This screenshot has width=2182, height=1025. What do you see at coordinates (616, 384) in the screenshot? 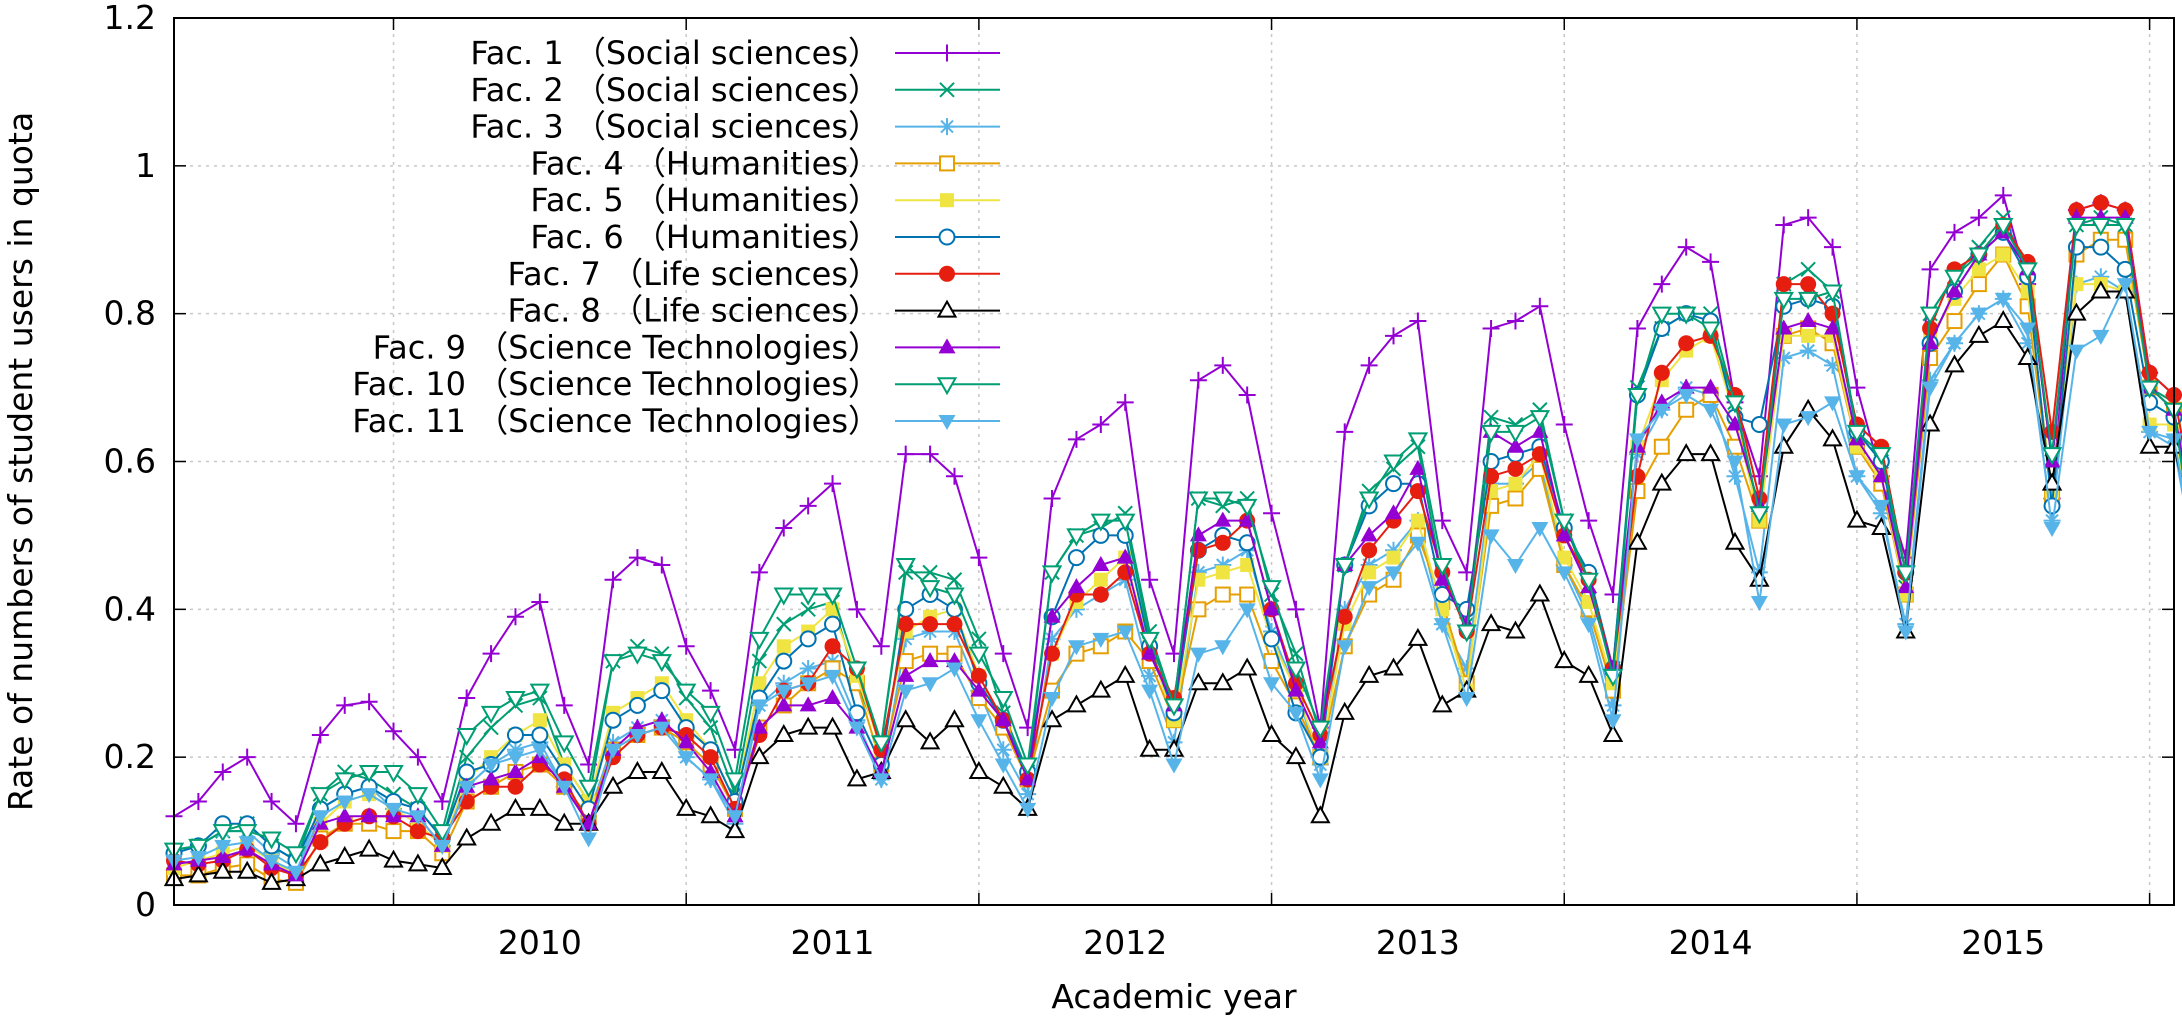
I see `legend-label: Fac. 10 （Science Technologies）` at bounding box center [616, 384].